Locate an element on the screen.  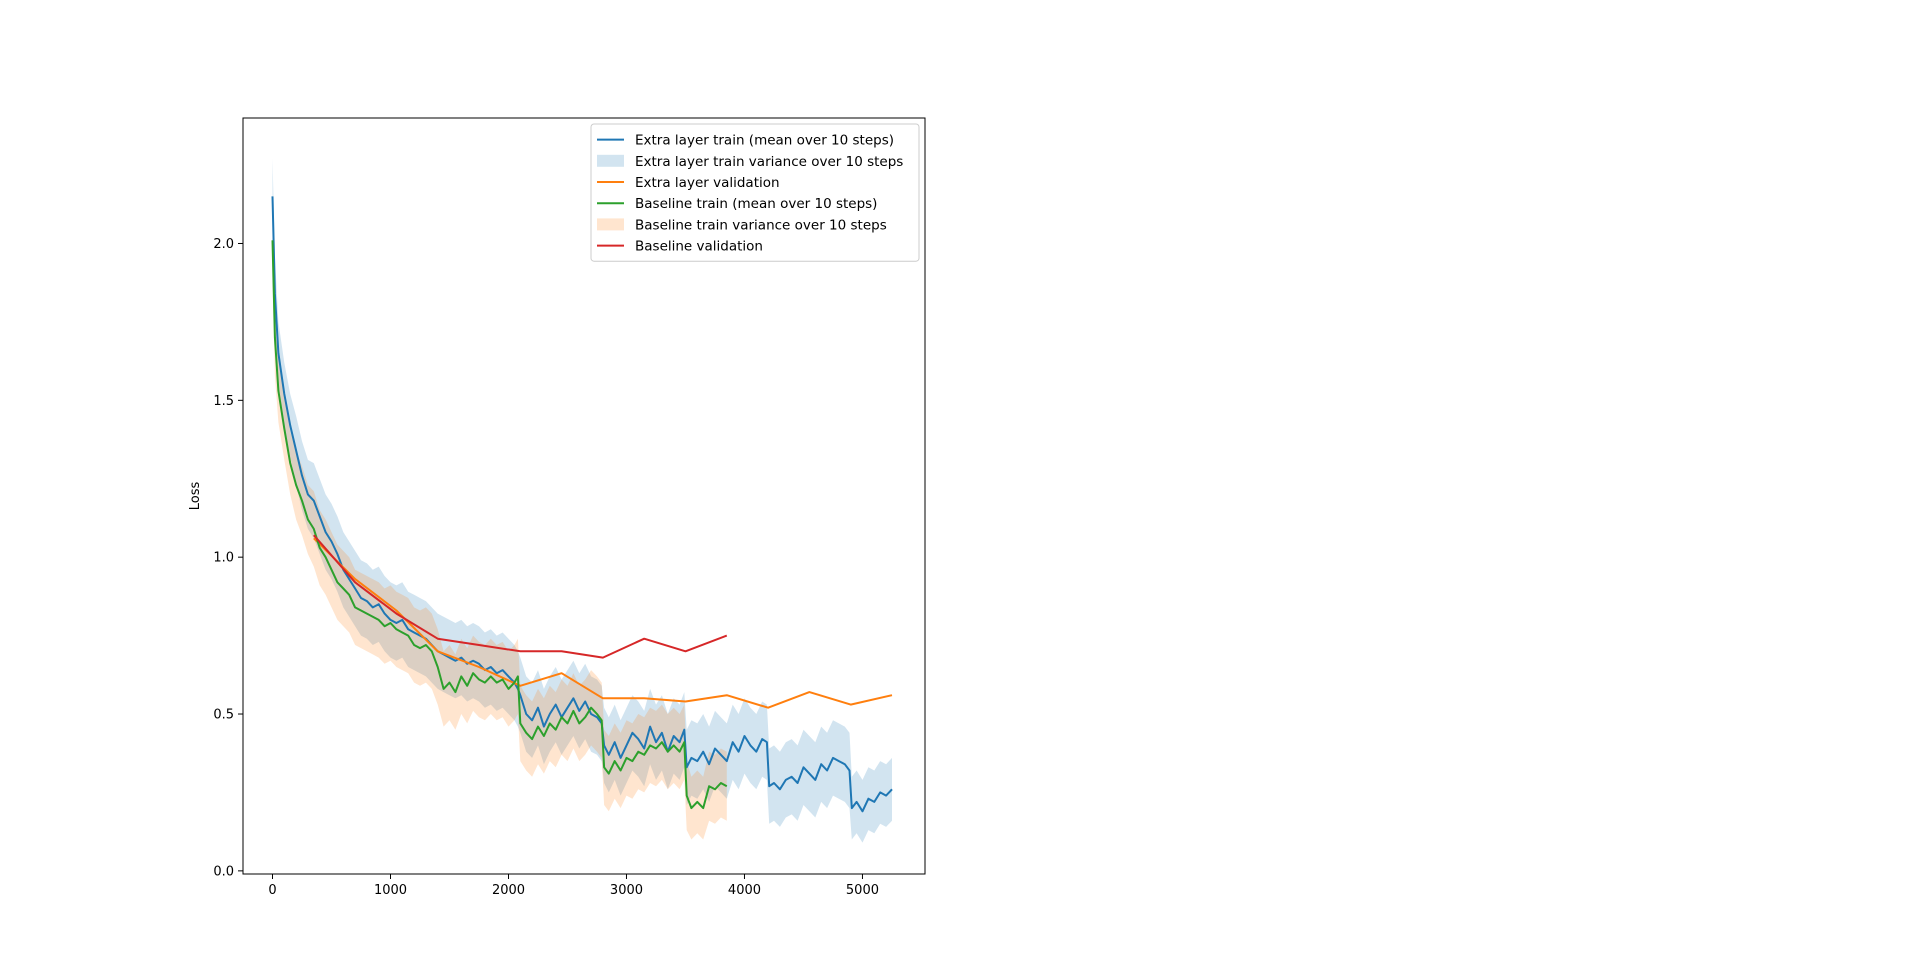
legend-box is located at coordinates (755, 192).